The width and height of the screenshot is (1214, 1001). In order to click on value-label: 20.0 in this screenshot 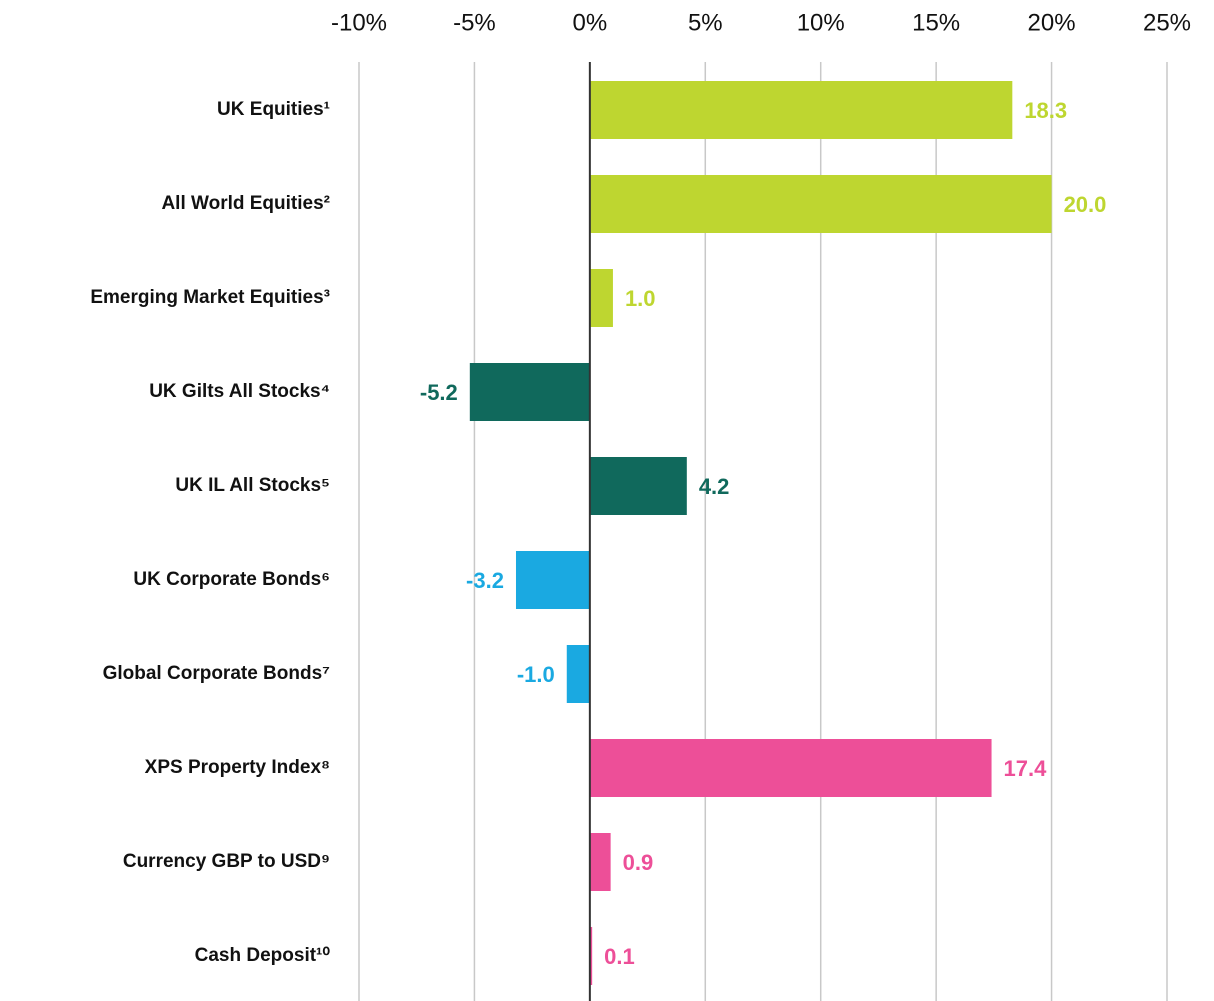, I will do `click(1085, 204)`.